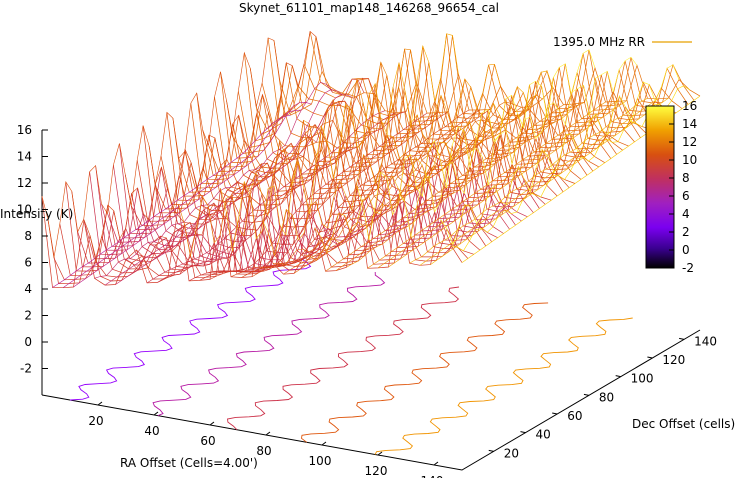 The image size is (738, 478). I want to click on legend: 1395.0 MHz RR, so click(622, 42).